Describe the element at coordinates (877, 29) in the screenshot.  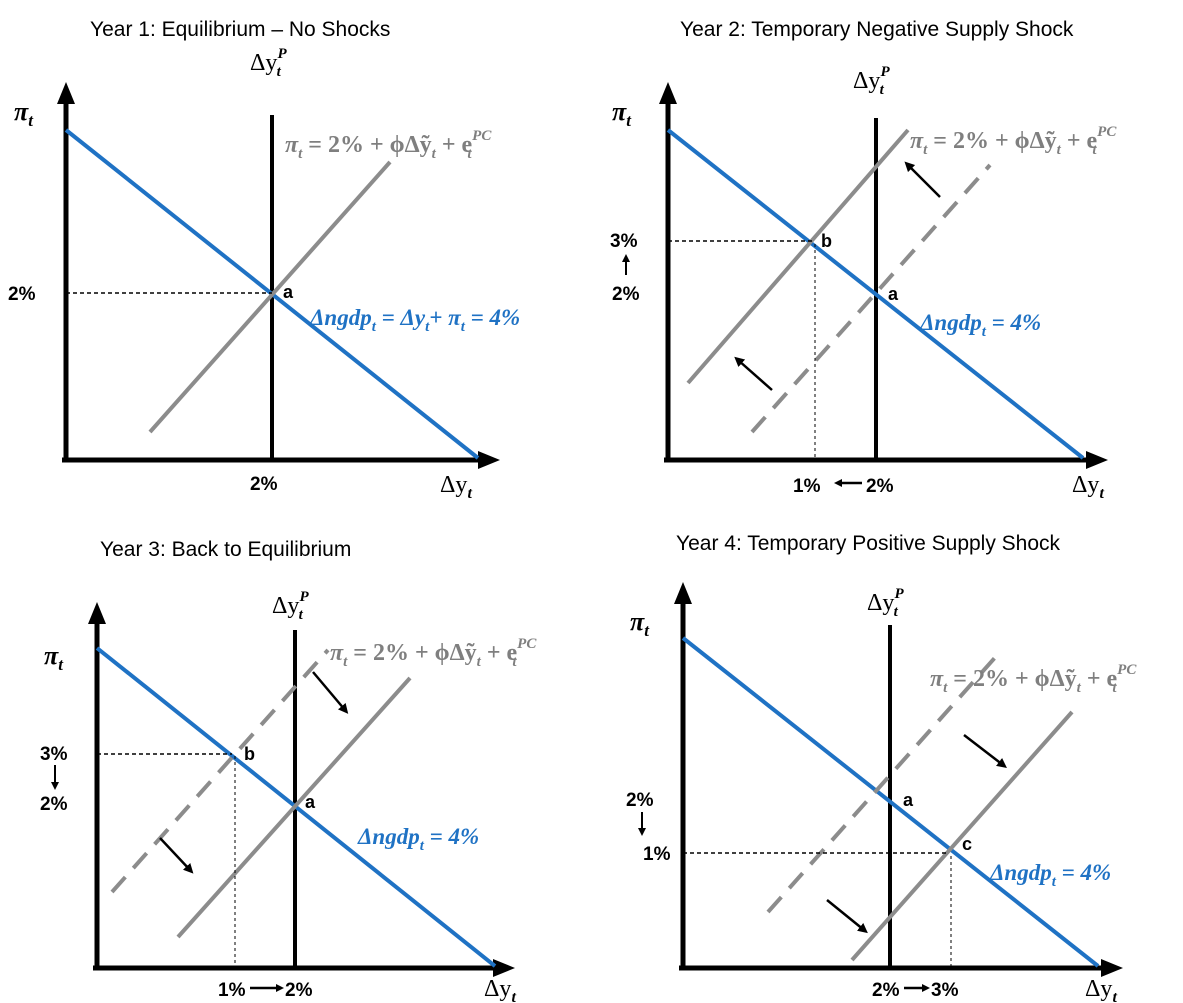
I see `panel-title: Year 2: Temporary Negative Supply Shock` at that location.